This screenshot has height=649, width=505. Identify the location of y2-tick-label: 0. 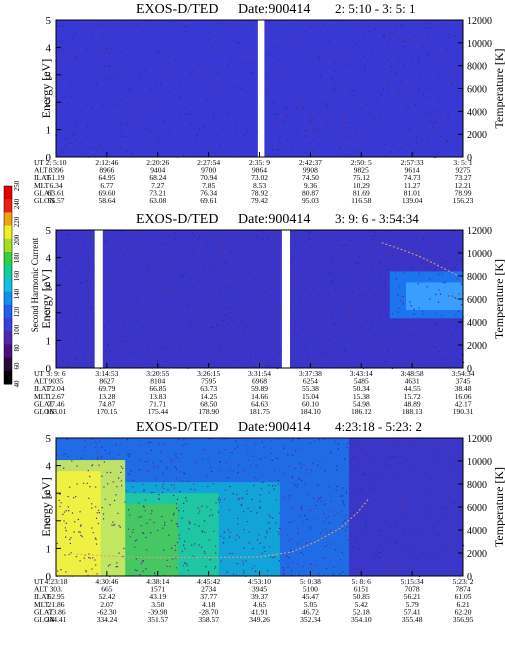
(469, 369).